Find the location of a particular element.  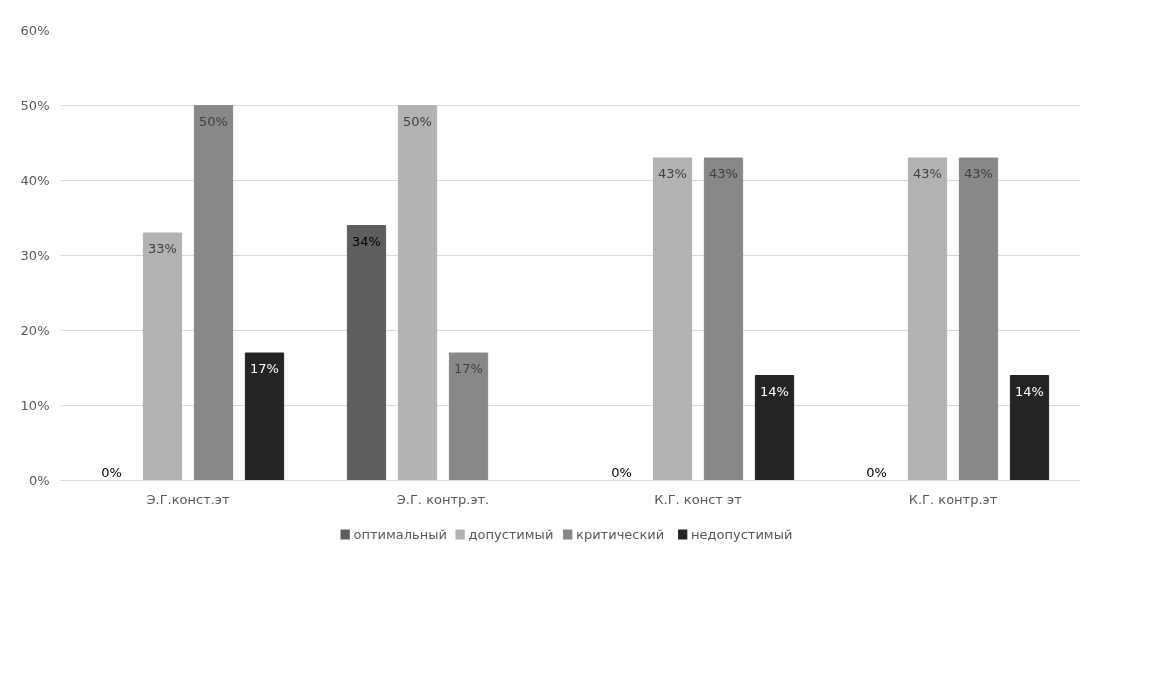

legend-label: критический is located at coordinates (620, 534).